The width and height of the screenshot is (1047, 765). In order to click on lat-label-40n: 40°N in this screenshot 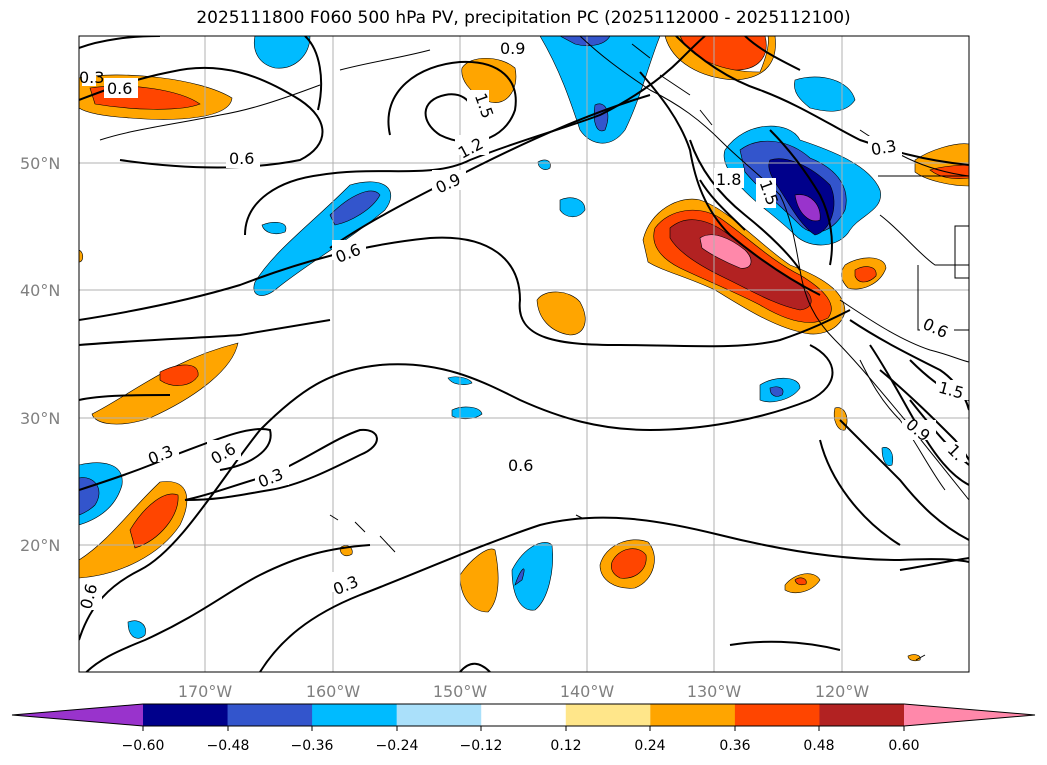, I will do `click(40, 290)`.